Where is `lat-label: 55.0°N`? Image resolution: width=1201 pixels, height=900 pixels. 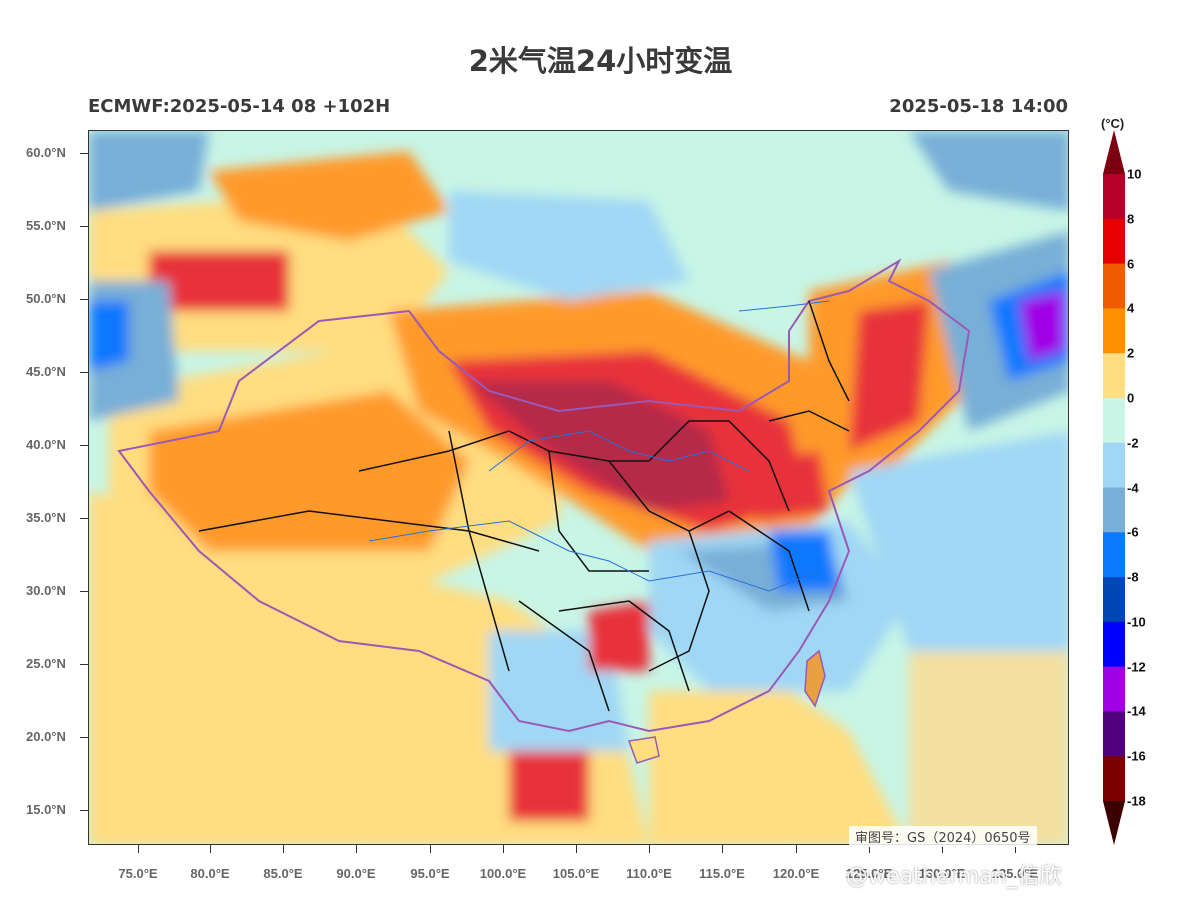
lat-label: 55.0°N is located at coordinates (46, 225).